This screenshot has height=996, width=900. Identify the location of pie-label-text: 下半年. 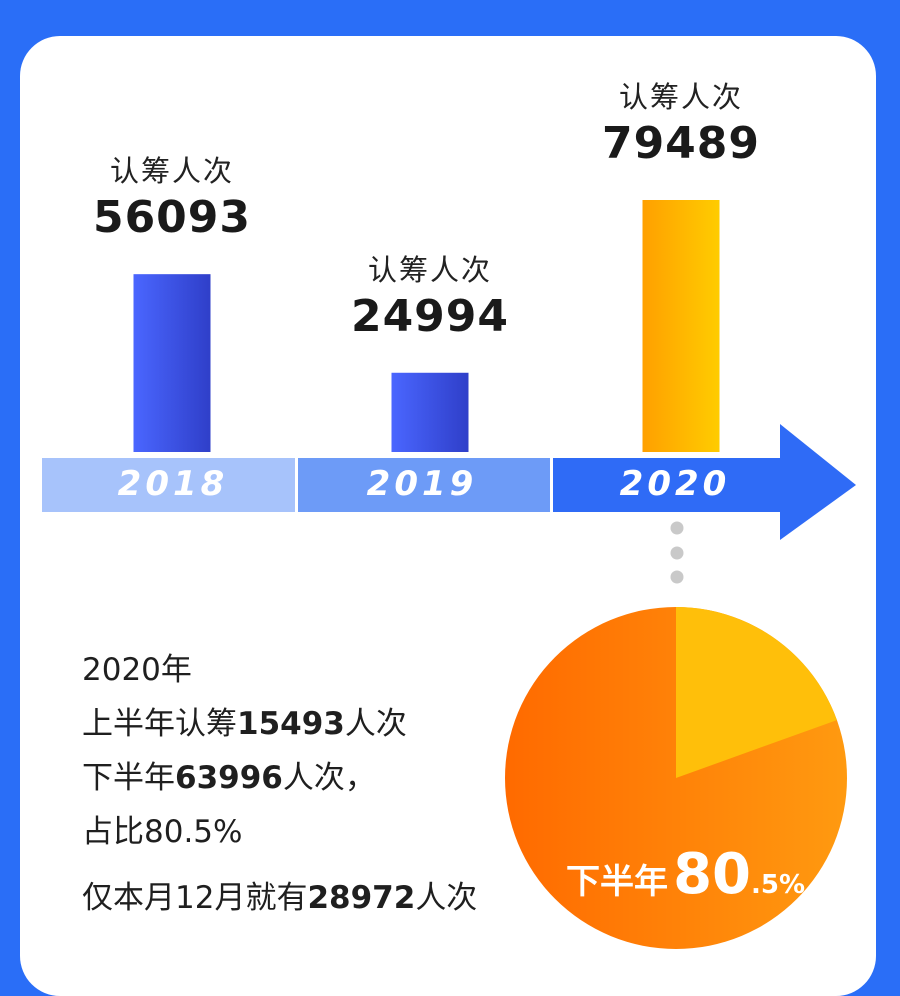
(617, 882).